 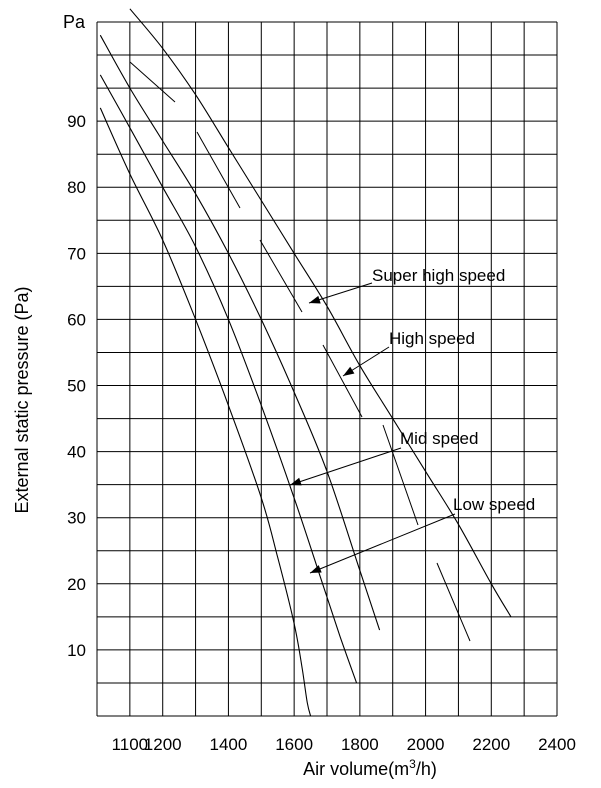 I want to click on callout-leaders, so click(x=372, y=428).